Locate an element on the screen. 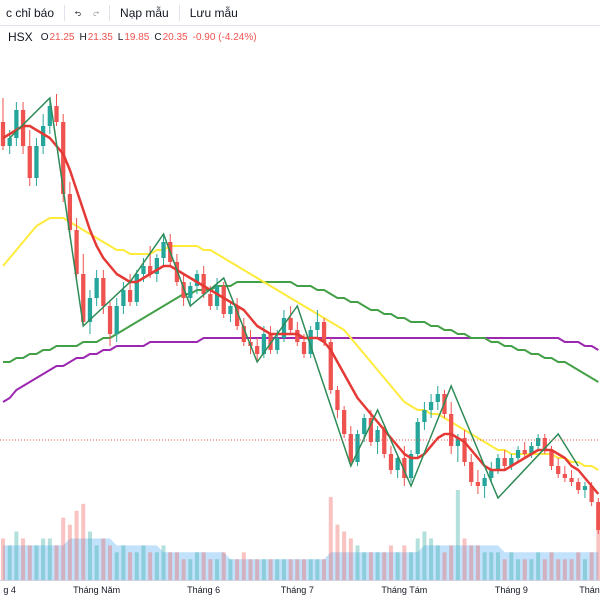 The width and height of the screenshot is (600, 600). redo-icon is located at coordinates (96, 13).